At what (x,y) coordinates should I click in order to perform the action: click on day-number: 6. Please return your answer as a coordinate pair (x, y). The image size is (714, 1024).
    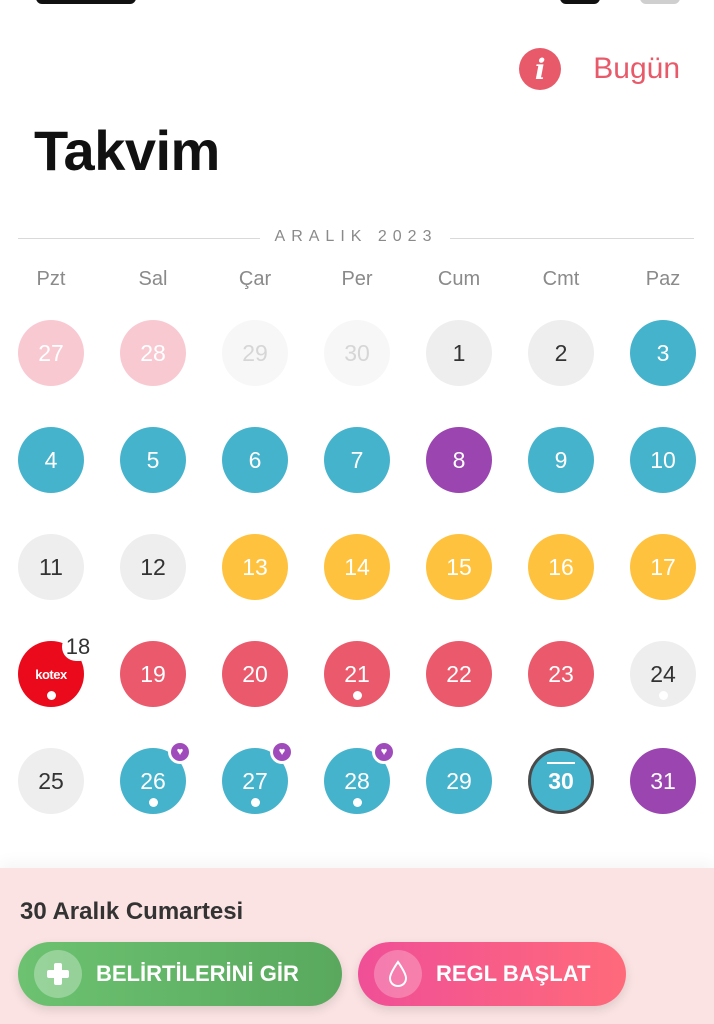
    Looking at the image, I should click on (255, 459).